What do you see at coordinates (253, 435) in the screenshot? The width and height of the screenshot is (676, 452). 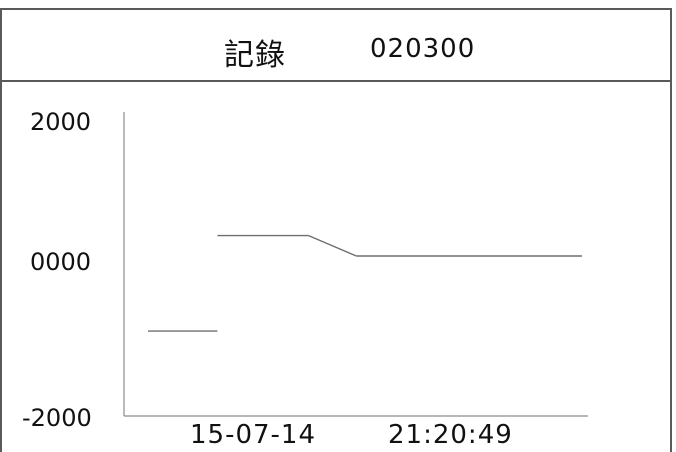 I see `x-label-date: 15-07-14` at bounding box center [253, 435].